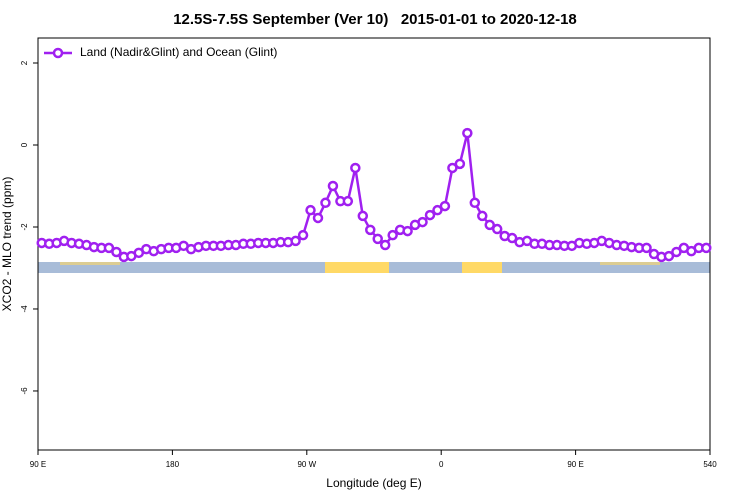  I want to click on y-tick-label: 2, so click(24, 62).